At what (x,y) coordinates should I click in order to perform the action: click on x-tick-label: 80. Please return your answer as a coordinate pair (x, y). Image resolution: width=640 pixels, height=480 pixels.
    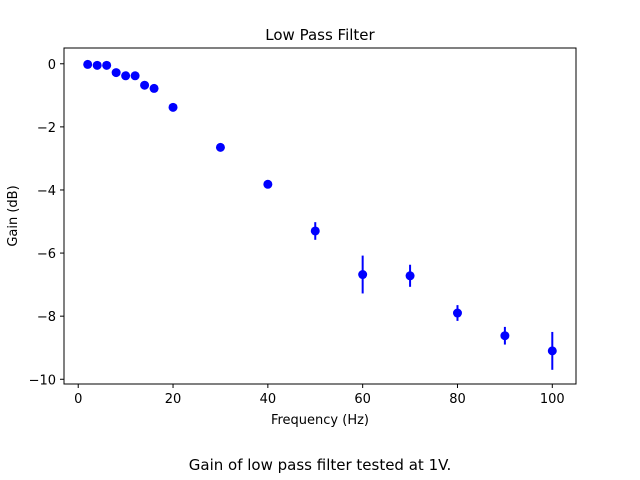
    Looking at the image, I should click on (457, 399).